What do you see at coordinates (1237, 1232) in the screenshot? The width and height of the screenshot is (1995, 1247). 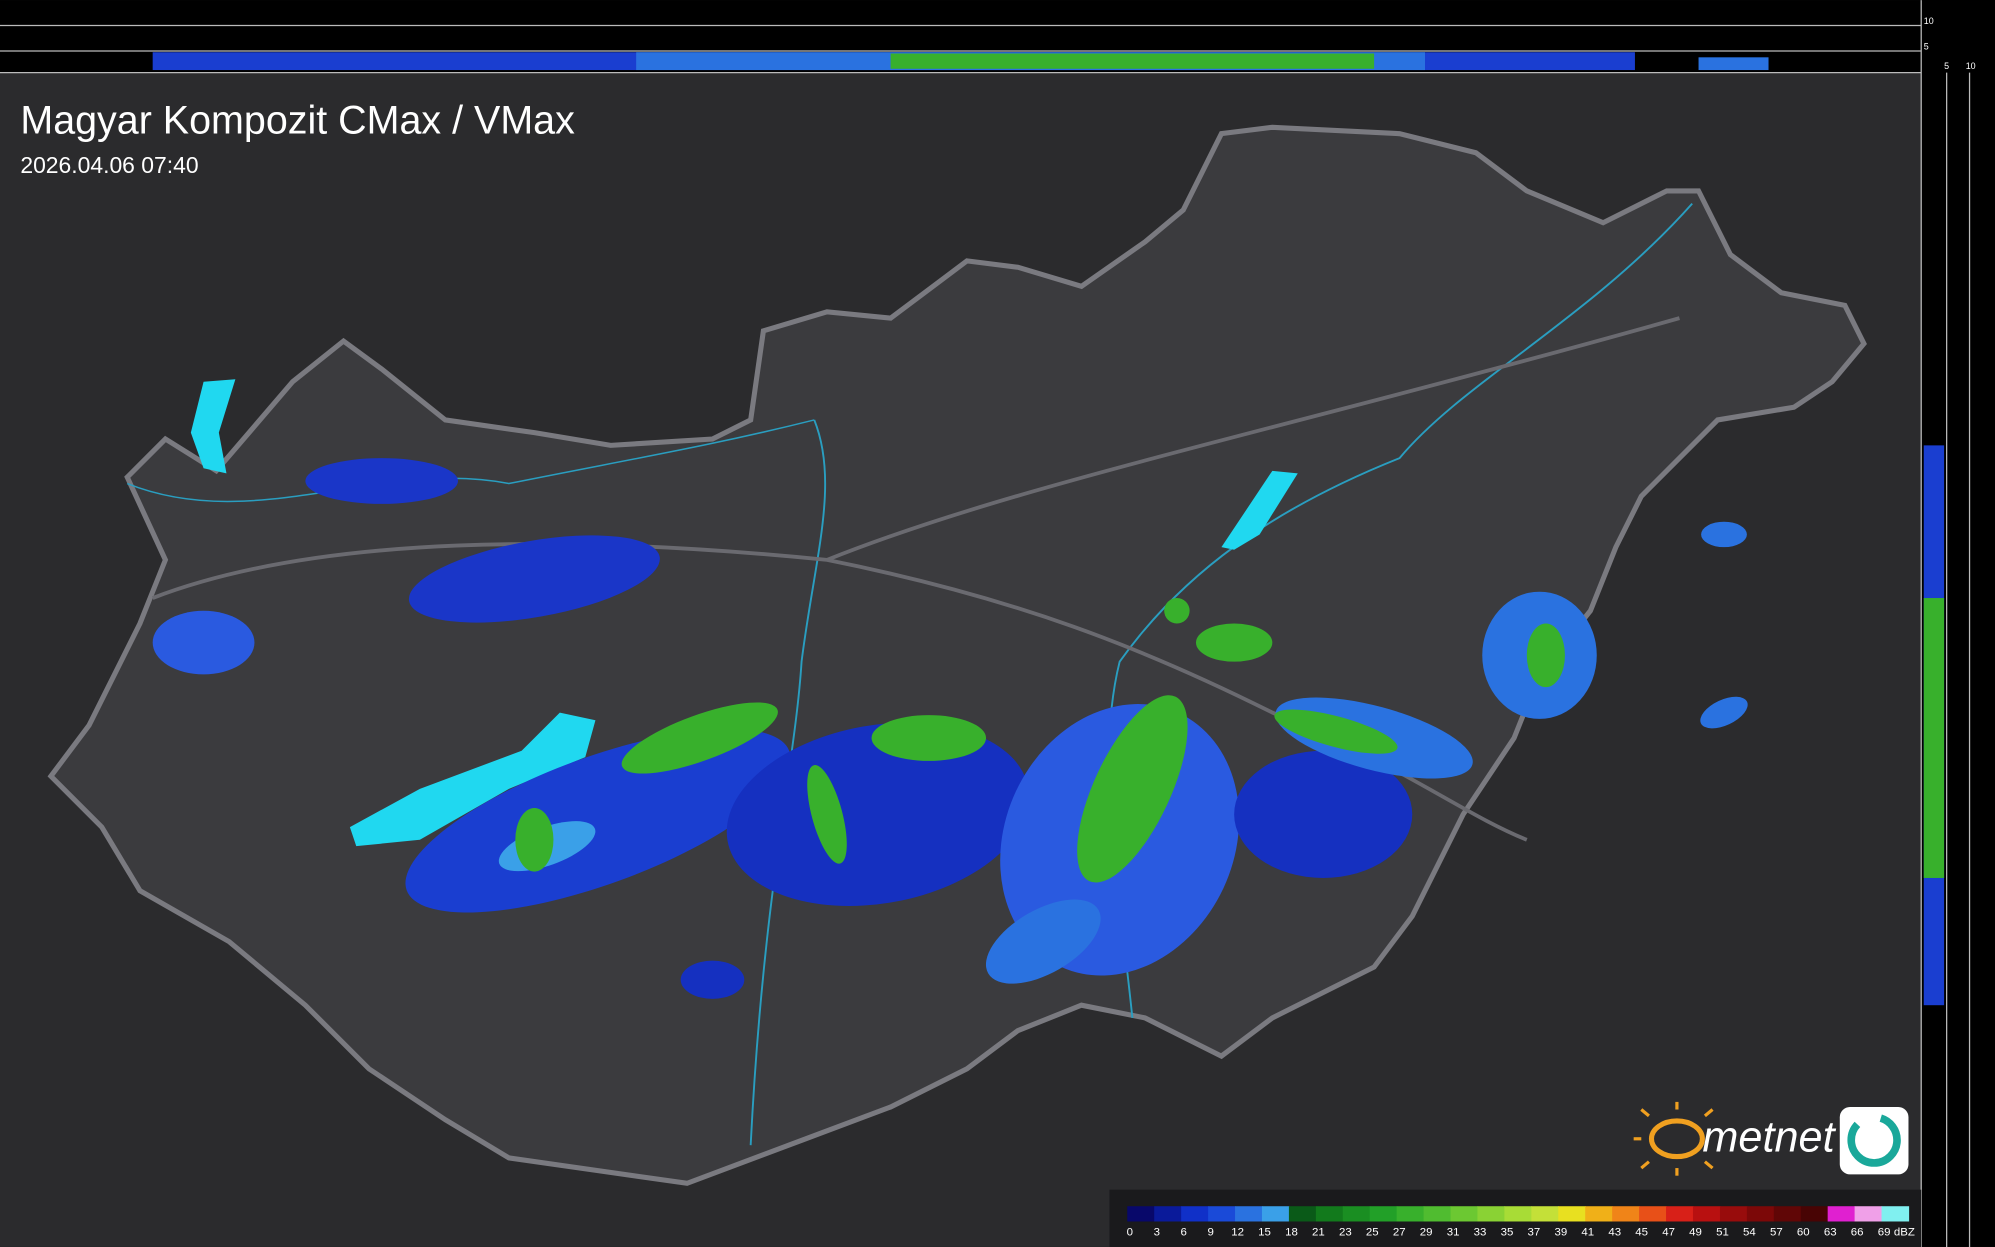 I see `legend-label: 12` at bounding box center [1237, 1232].